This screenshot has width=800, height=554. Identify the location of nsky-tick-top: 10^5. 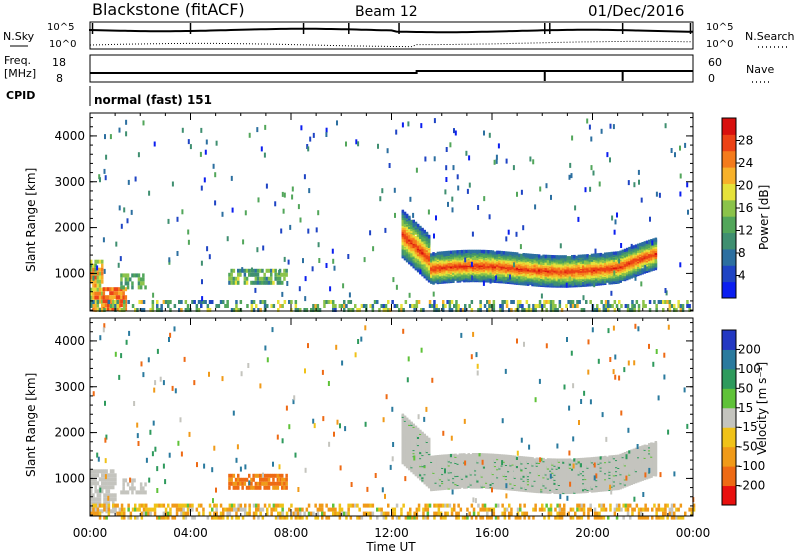
(60, 27).